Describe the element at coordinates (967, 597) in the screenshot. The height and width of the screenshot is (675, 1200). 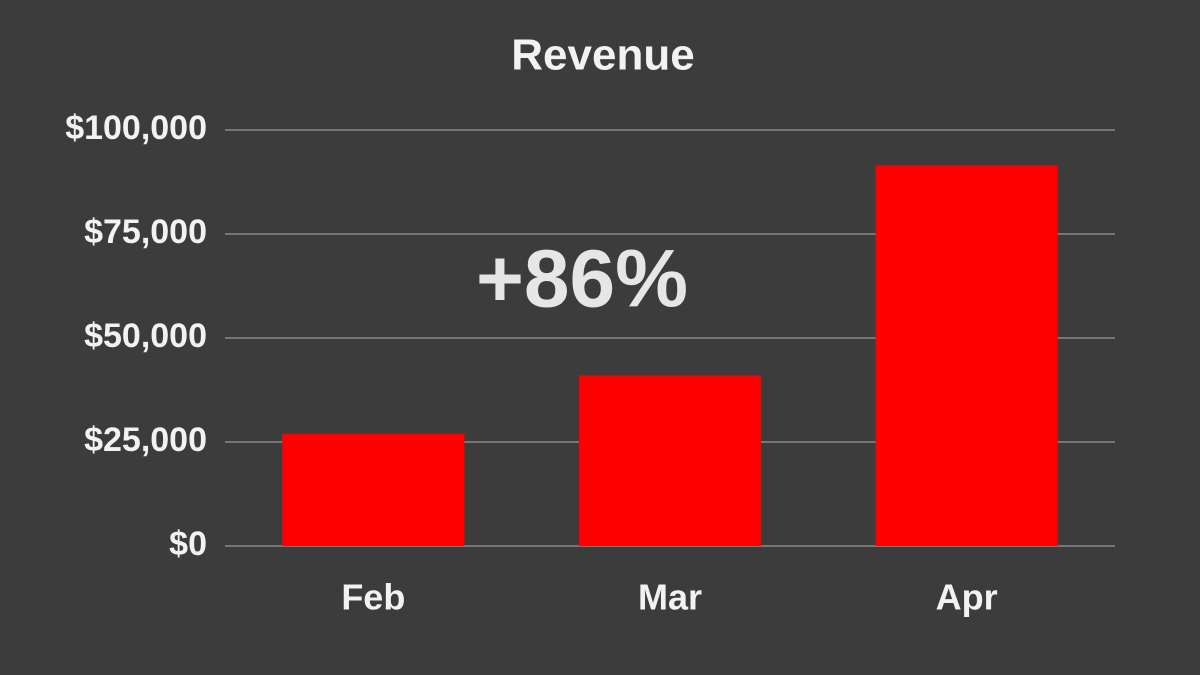
I see `x-tick-label: Apr` at that location.